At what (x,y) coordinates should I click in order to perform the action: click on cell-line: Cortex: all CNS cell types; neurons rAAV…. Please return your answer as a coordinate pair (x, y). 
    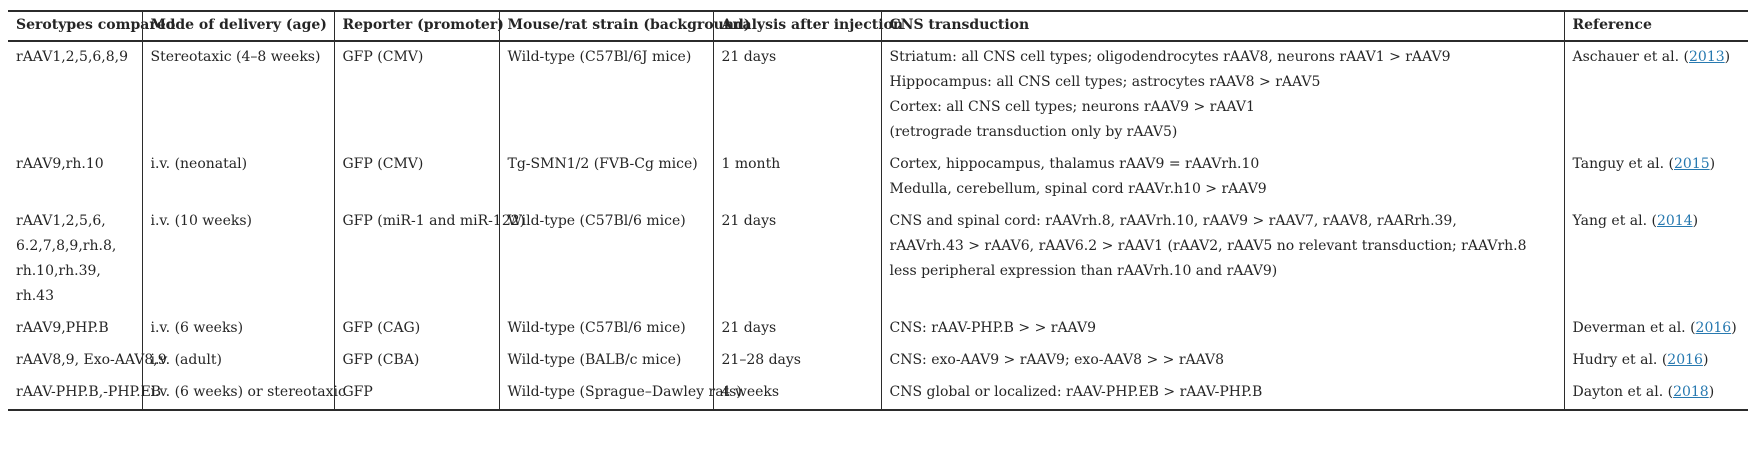
    Looking at the image, I should click on (1072, 107).